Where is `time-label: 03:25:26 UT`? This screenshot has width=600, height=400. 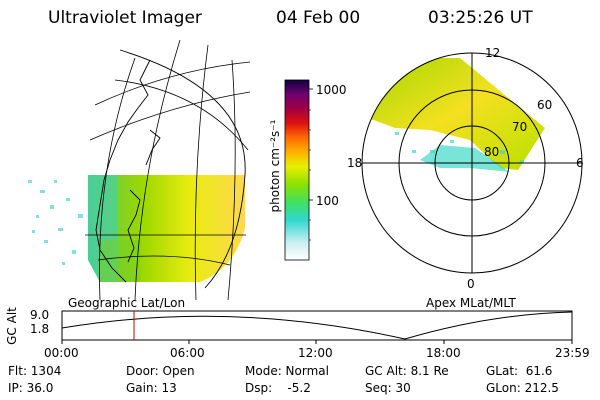 time-label: 03:25:26 UT is located at coordinates (480, 18).